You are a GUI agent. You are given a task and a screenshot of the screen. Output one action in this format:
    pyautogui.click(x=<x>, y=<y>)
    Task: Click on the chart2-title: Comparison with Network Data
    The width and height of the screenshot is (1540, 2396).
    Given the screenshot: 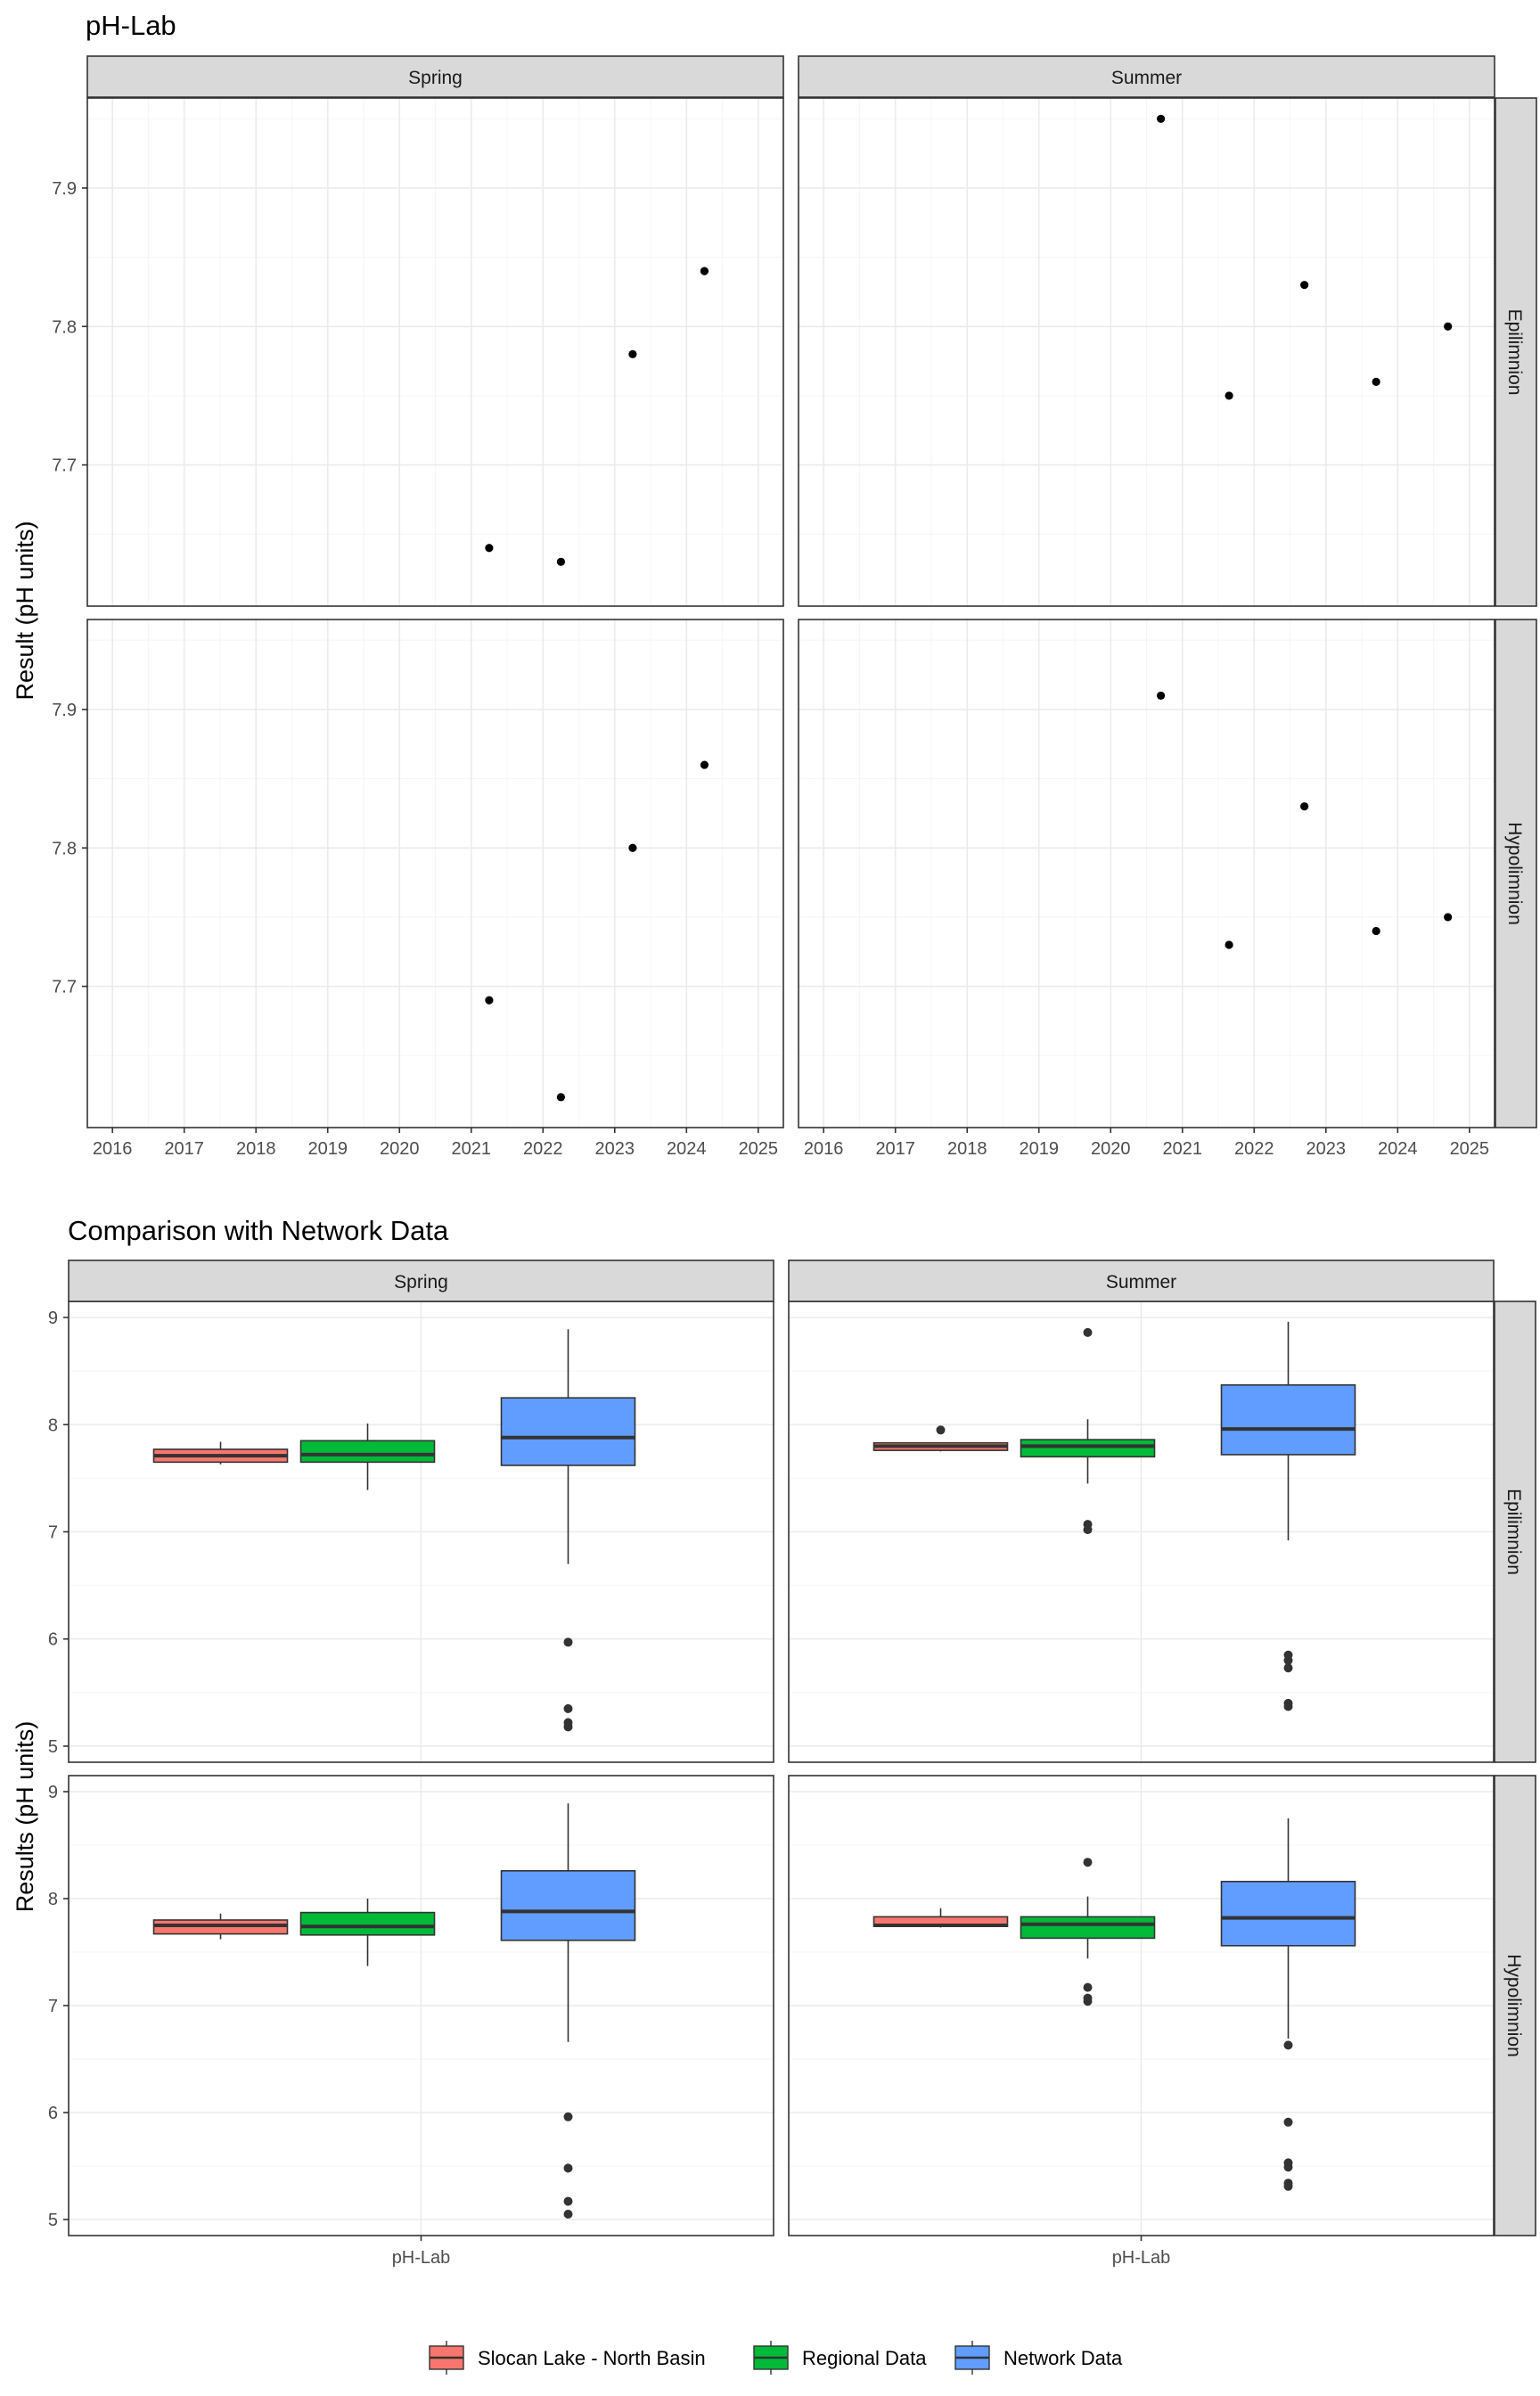 What is the action you would take?
    pyautogui.click(x=258, y=1230)
    